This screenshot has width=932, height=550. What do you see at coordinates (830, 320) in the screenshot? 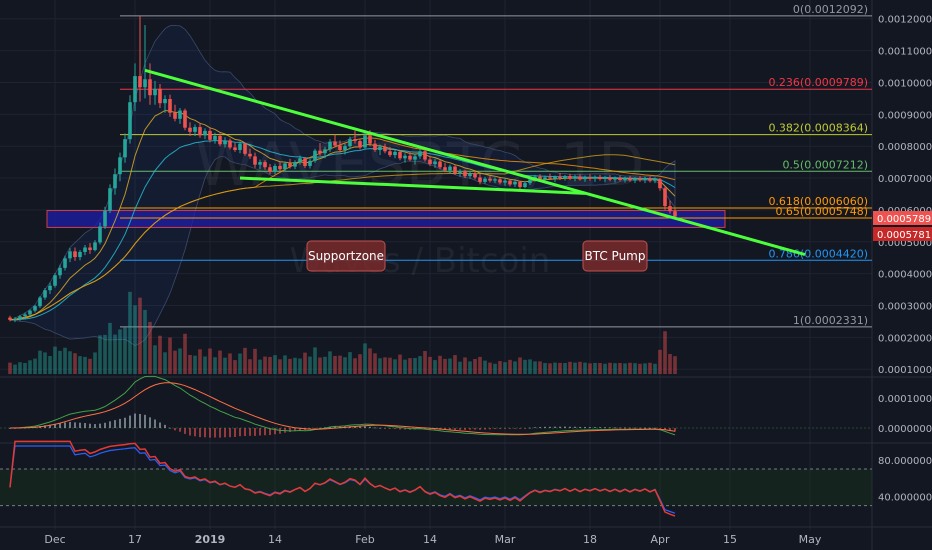
I see `fib-level-label: 1(0.0002331)` at bounding box center [830, 320].